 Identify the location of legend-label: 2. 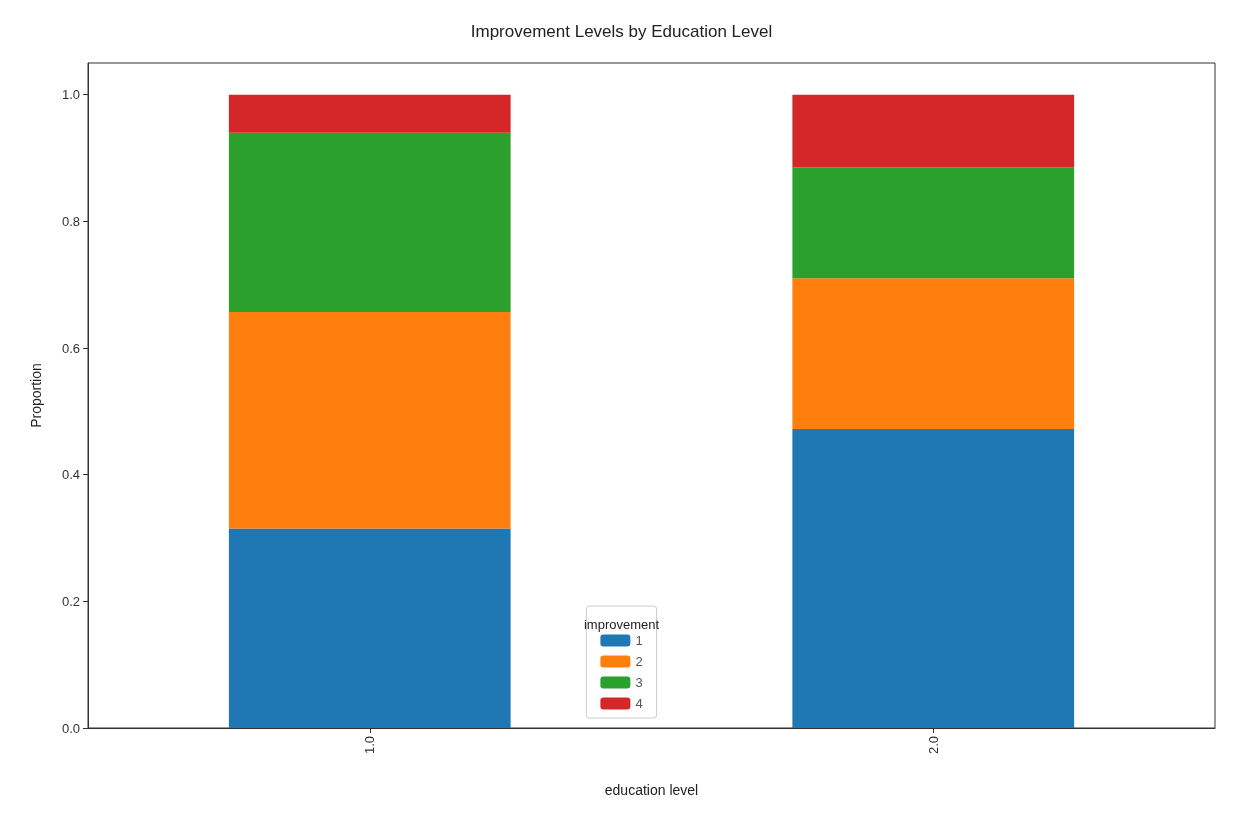
(639, 661).